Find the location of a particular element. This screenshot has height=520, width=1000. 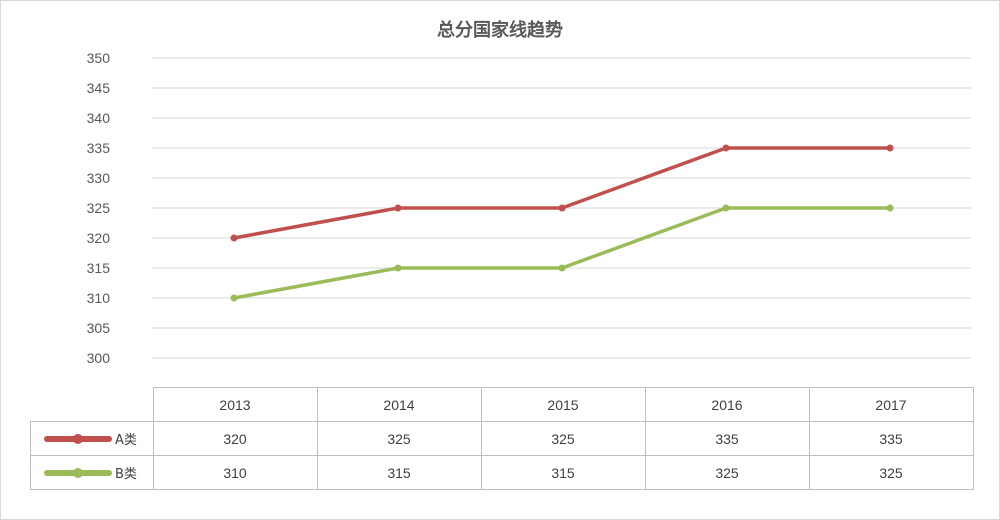

y-tick-label: 305 is located at coordinates (99, 328).